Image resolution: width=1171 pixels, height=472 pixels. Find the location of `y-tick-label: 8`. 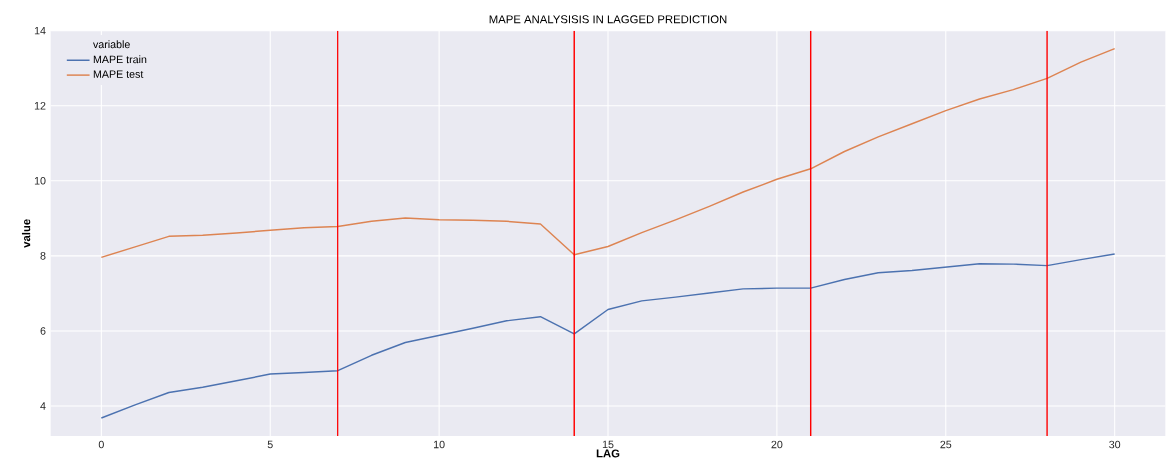

y-tick-label: 8 is located at coordinates (43, 256).